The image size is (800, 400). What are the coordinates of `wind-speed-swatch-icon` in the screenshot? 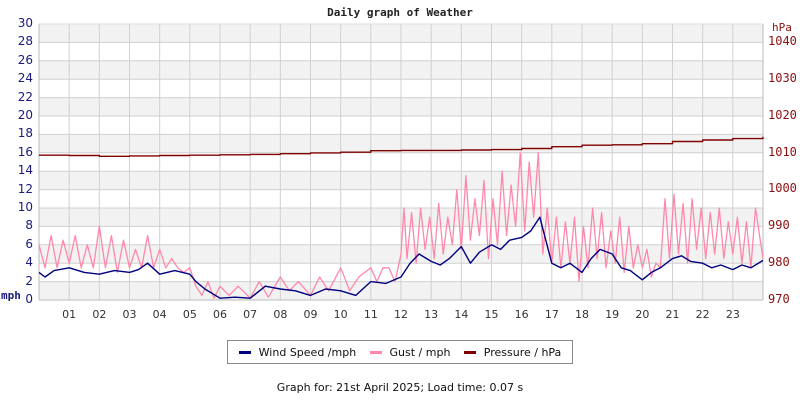 It's located at (244, 352).